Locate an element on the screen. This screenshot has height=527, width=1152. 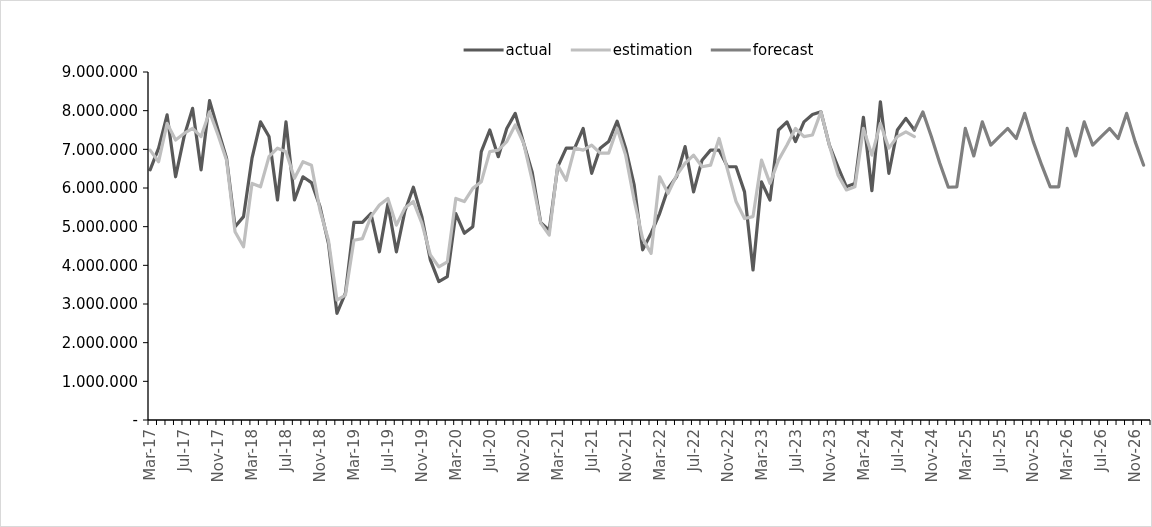
x-tick-label: Nov-22 is located at coordinates (727, 456).